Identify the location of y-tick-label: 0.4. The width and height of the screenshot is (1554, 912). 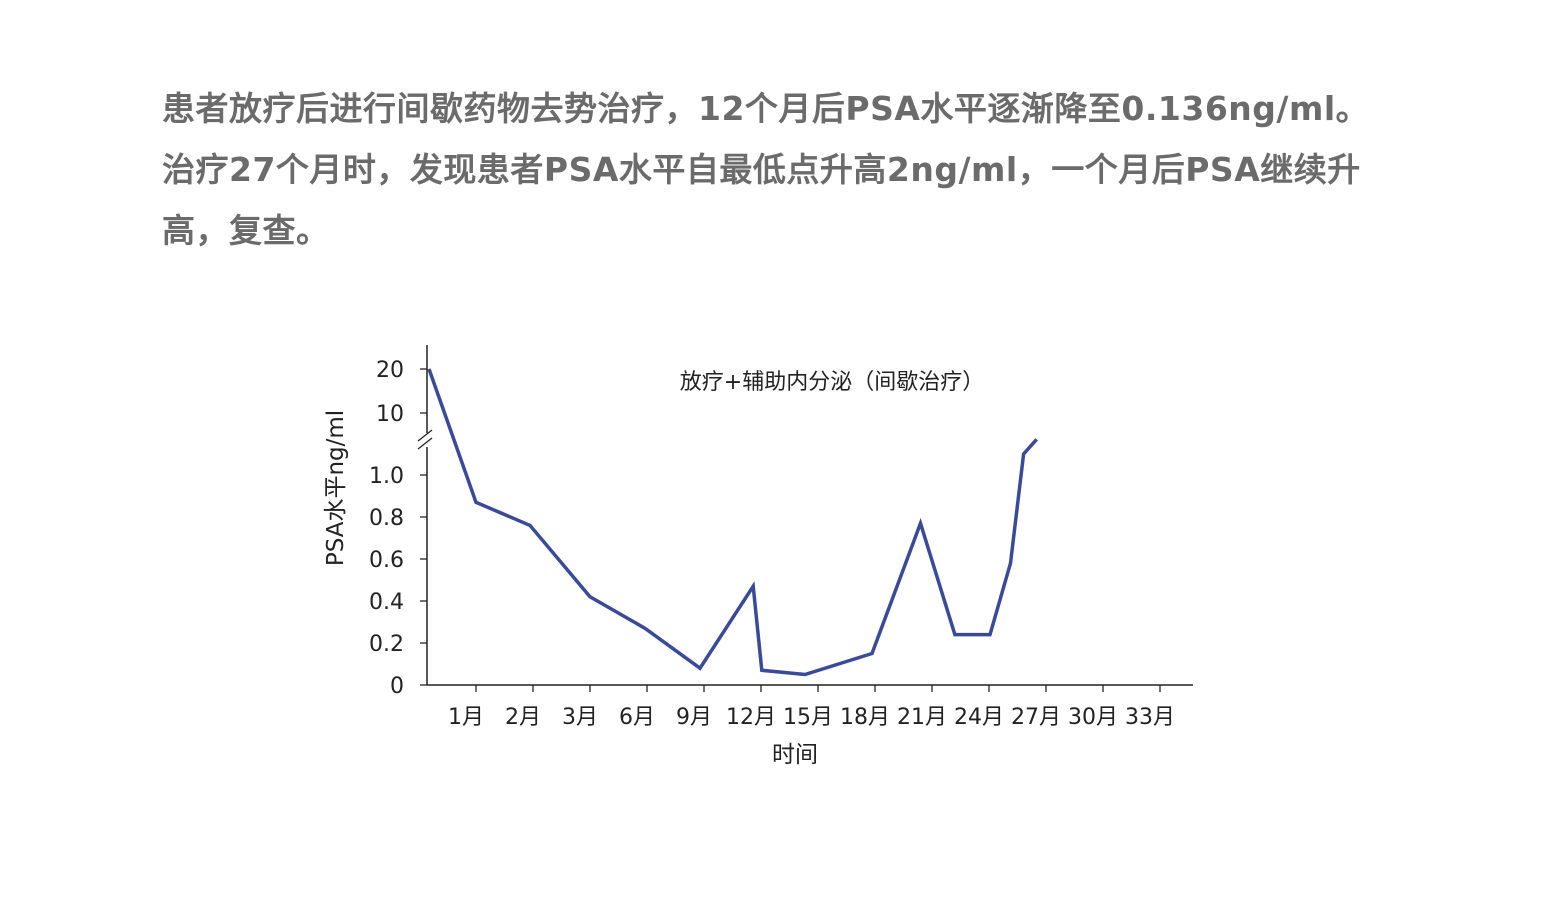
(386, 602).